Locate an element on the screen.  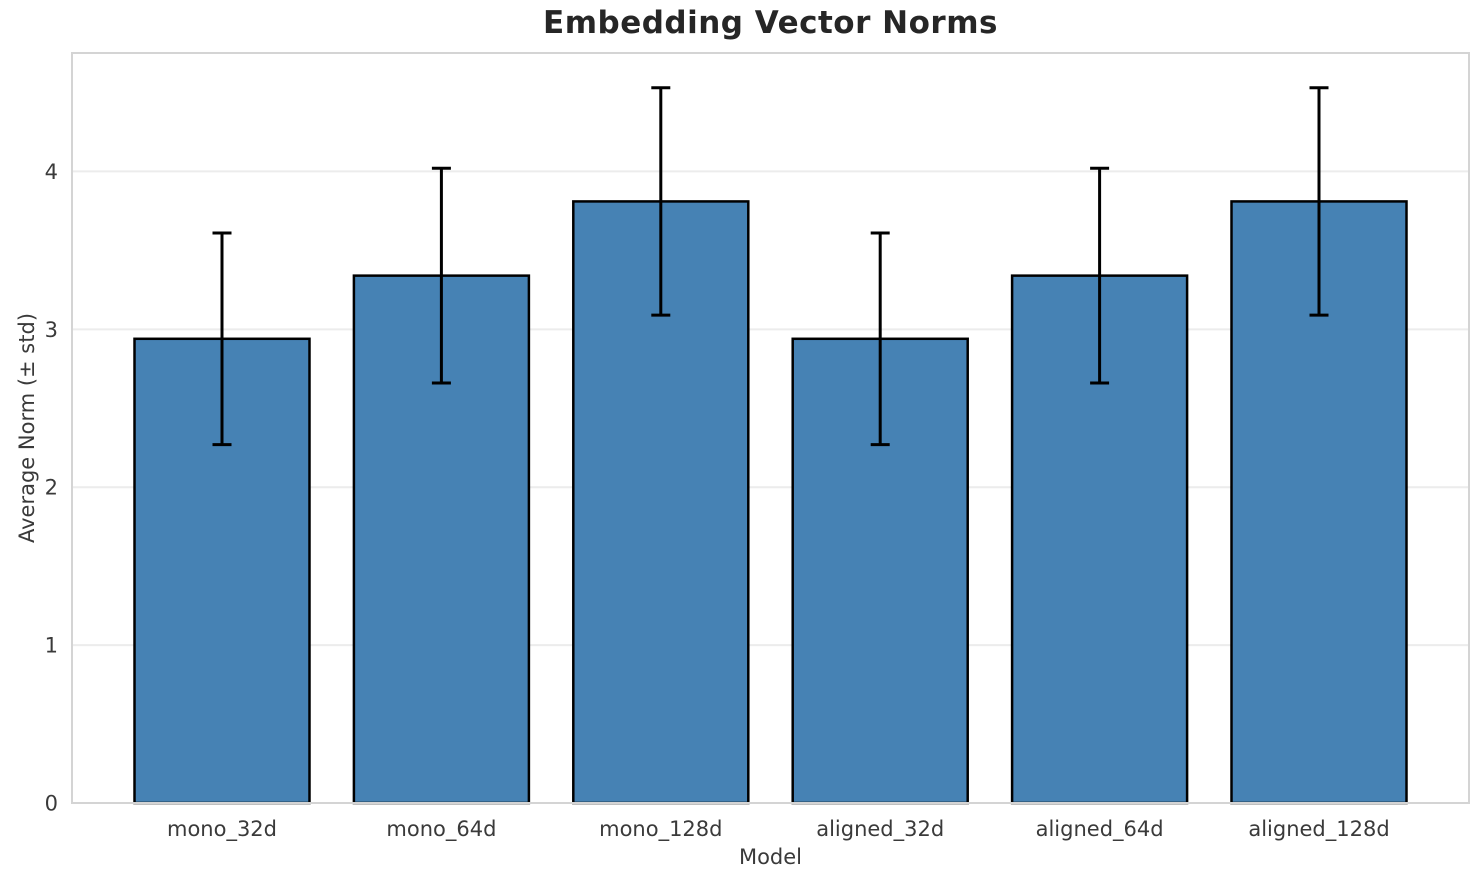
x-tick-label: aligned_128d is located at coordinates (1318, 829).